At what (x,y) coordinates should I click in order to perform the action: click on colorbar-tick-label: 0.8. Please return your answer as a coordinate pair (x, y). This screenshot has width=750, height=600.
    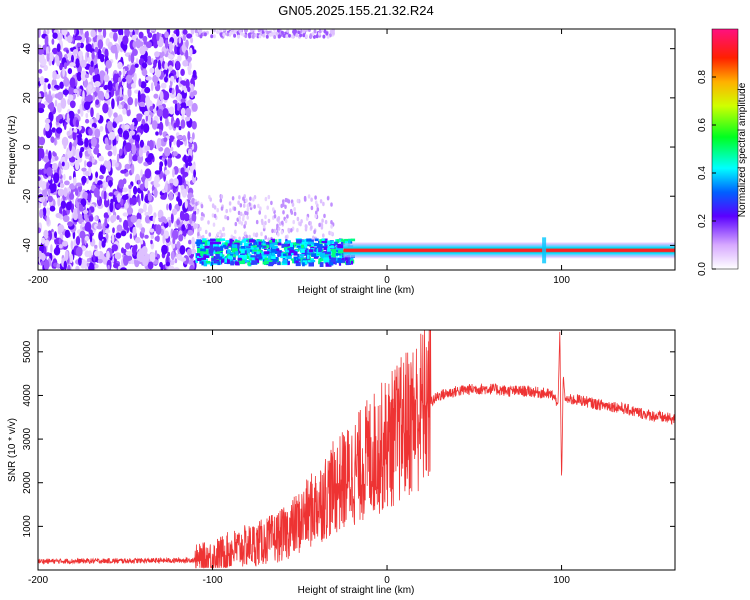
    Looking at the image, I should click on (702, 77).